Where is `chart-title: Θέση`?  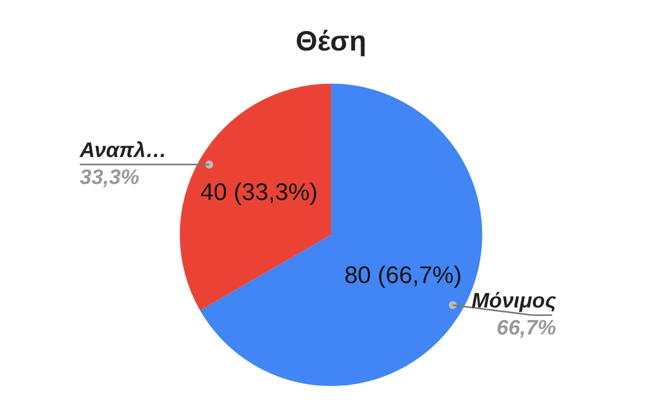 chart-title: Θέση is located at coordinates (331, 41).